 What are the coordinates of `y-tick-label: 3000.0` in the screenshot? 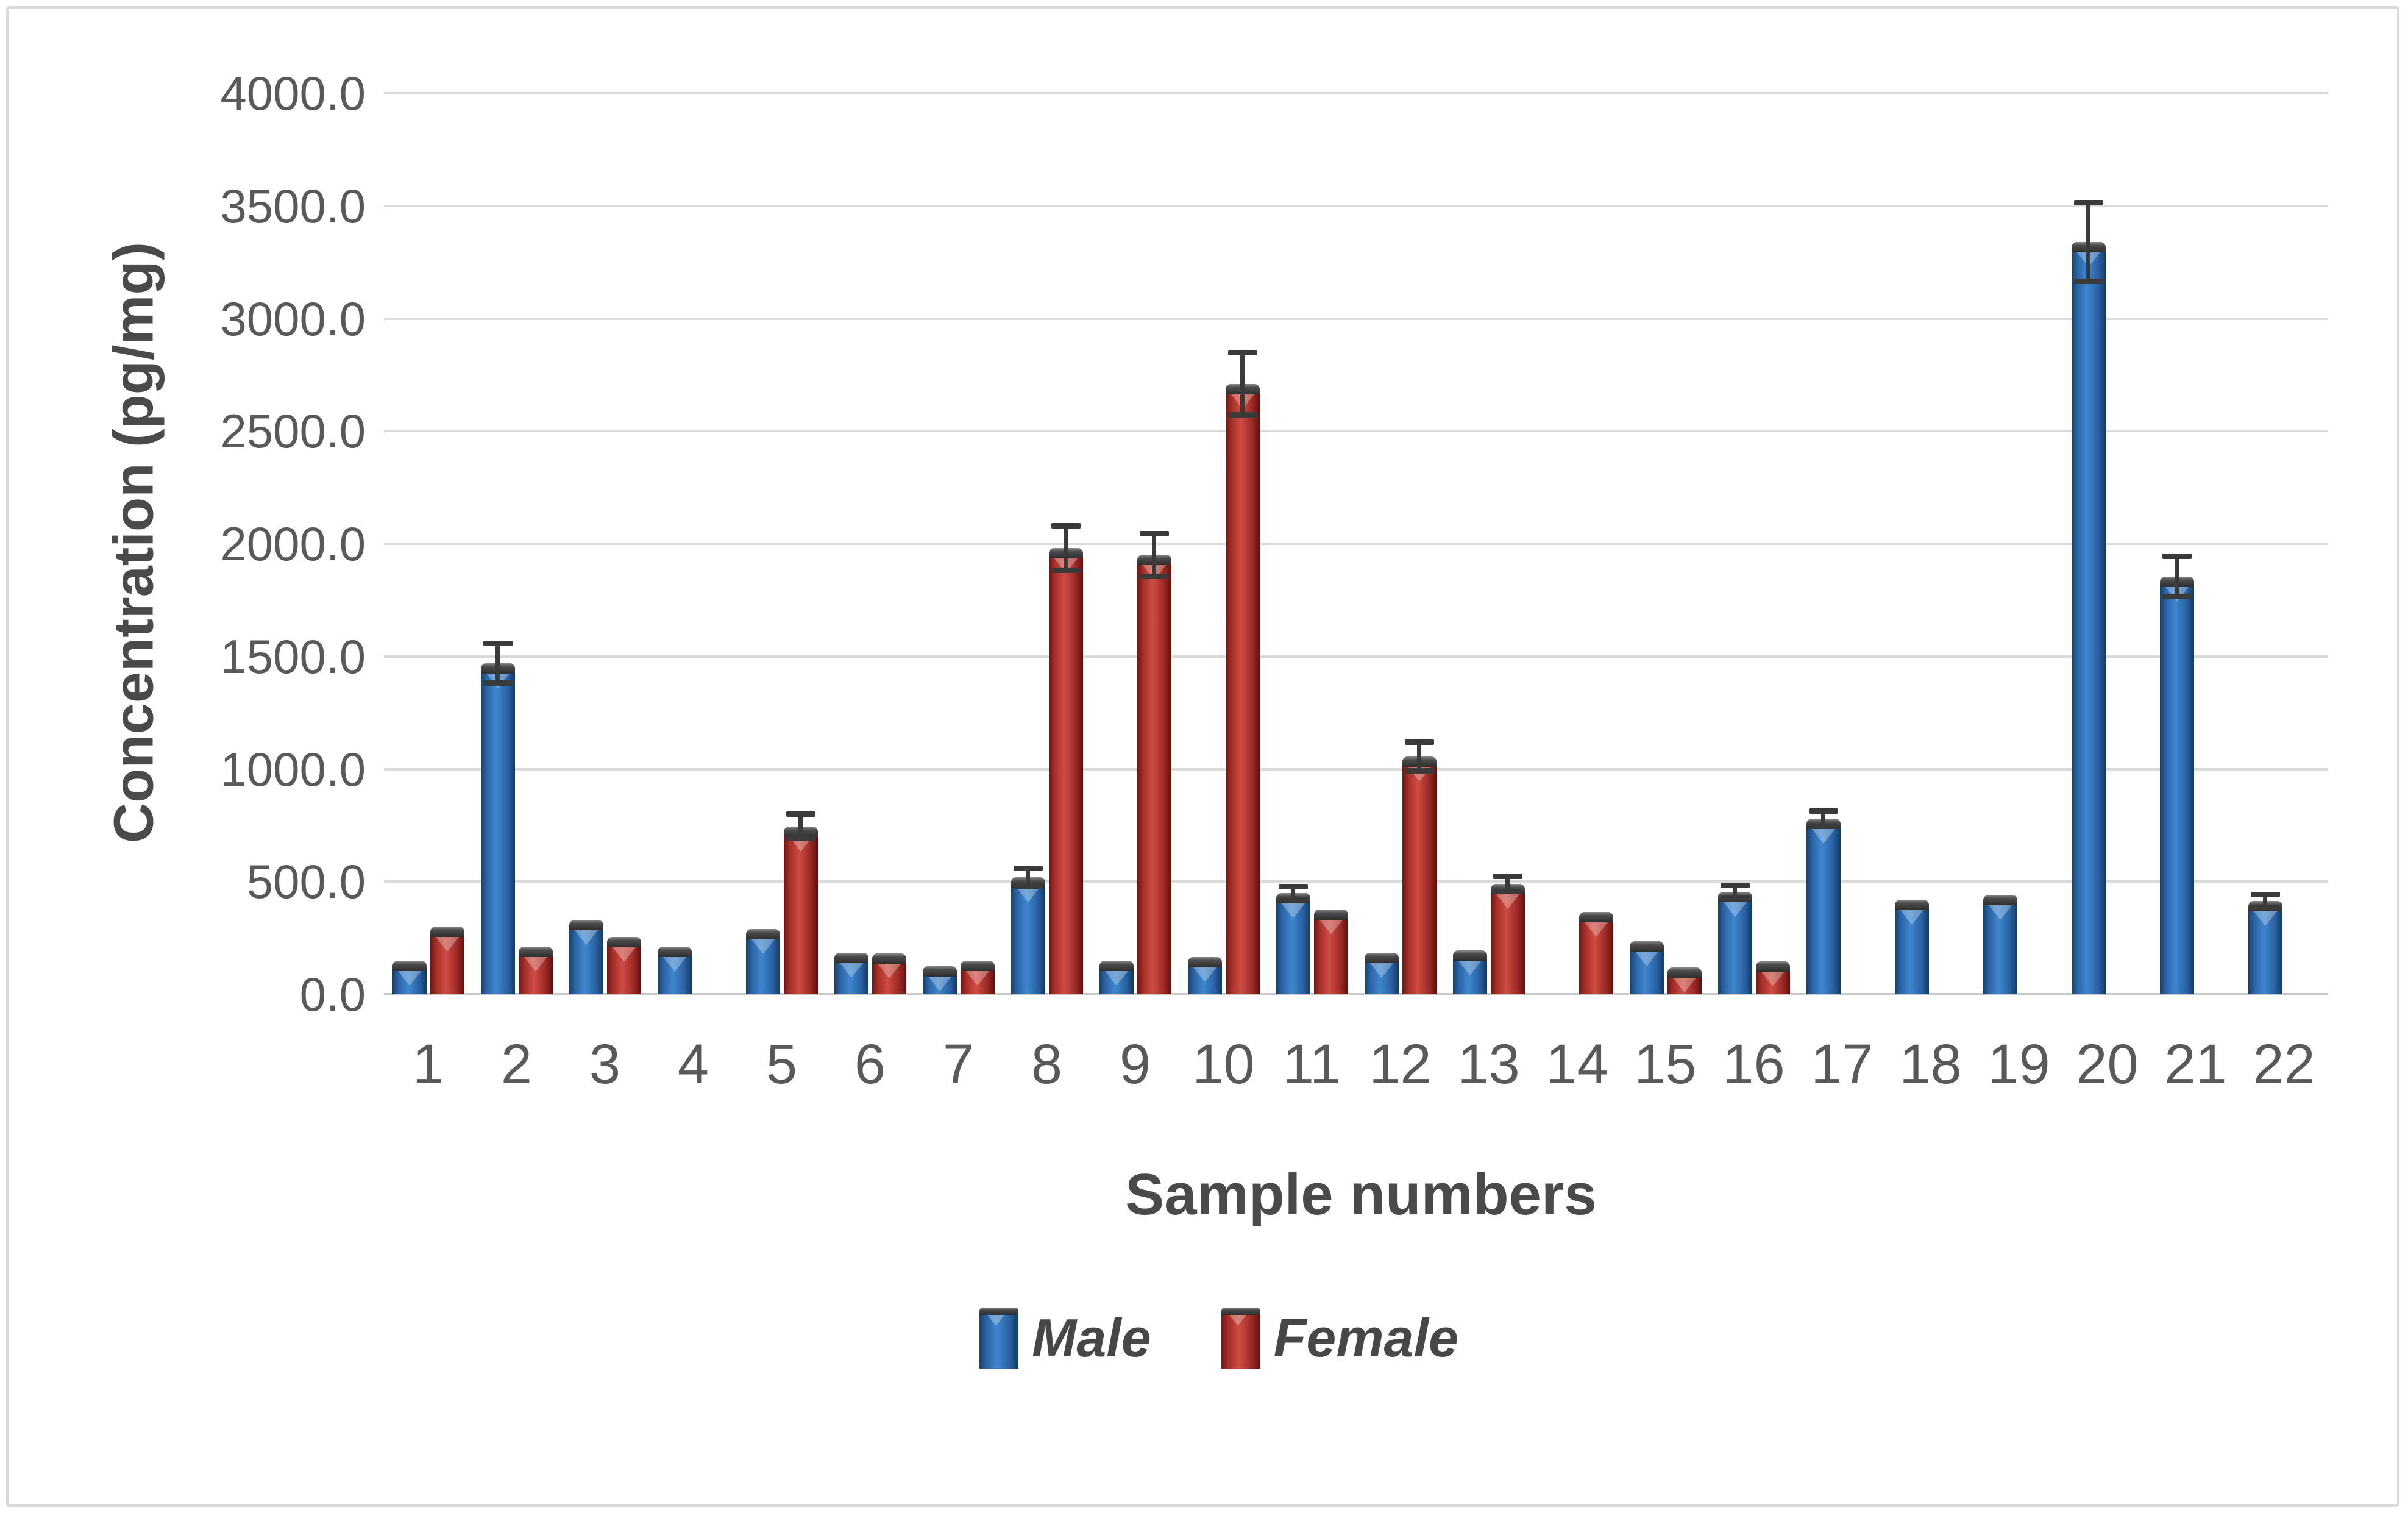 It's located at (293, 318).